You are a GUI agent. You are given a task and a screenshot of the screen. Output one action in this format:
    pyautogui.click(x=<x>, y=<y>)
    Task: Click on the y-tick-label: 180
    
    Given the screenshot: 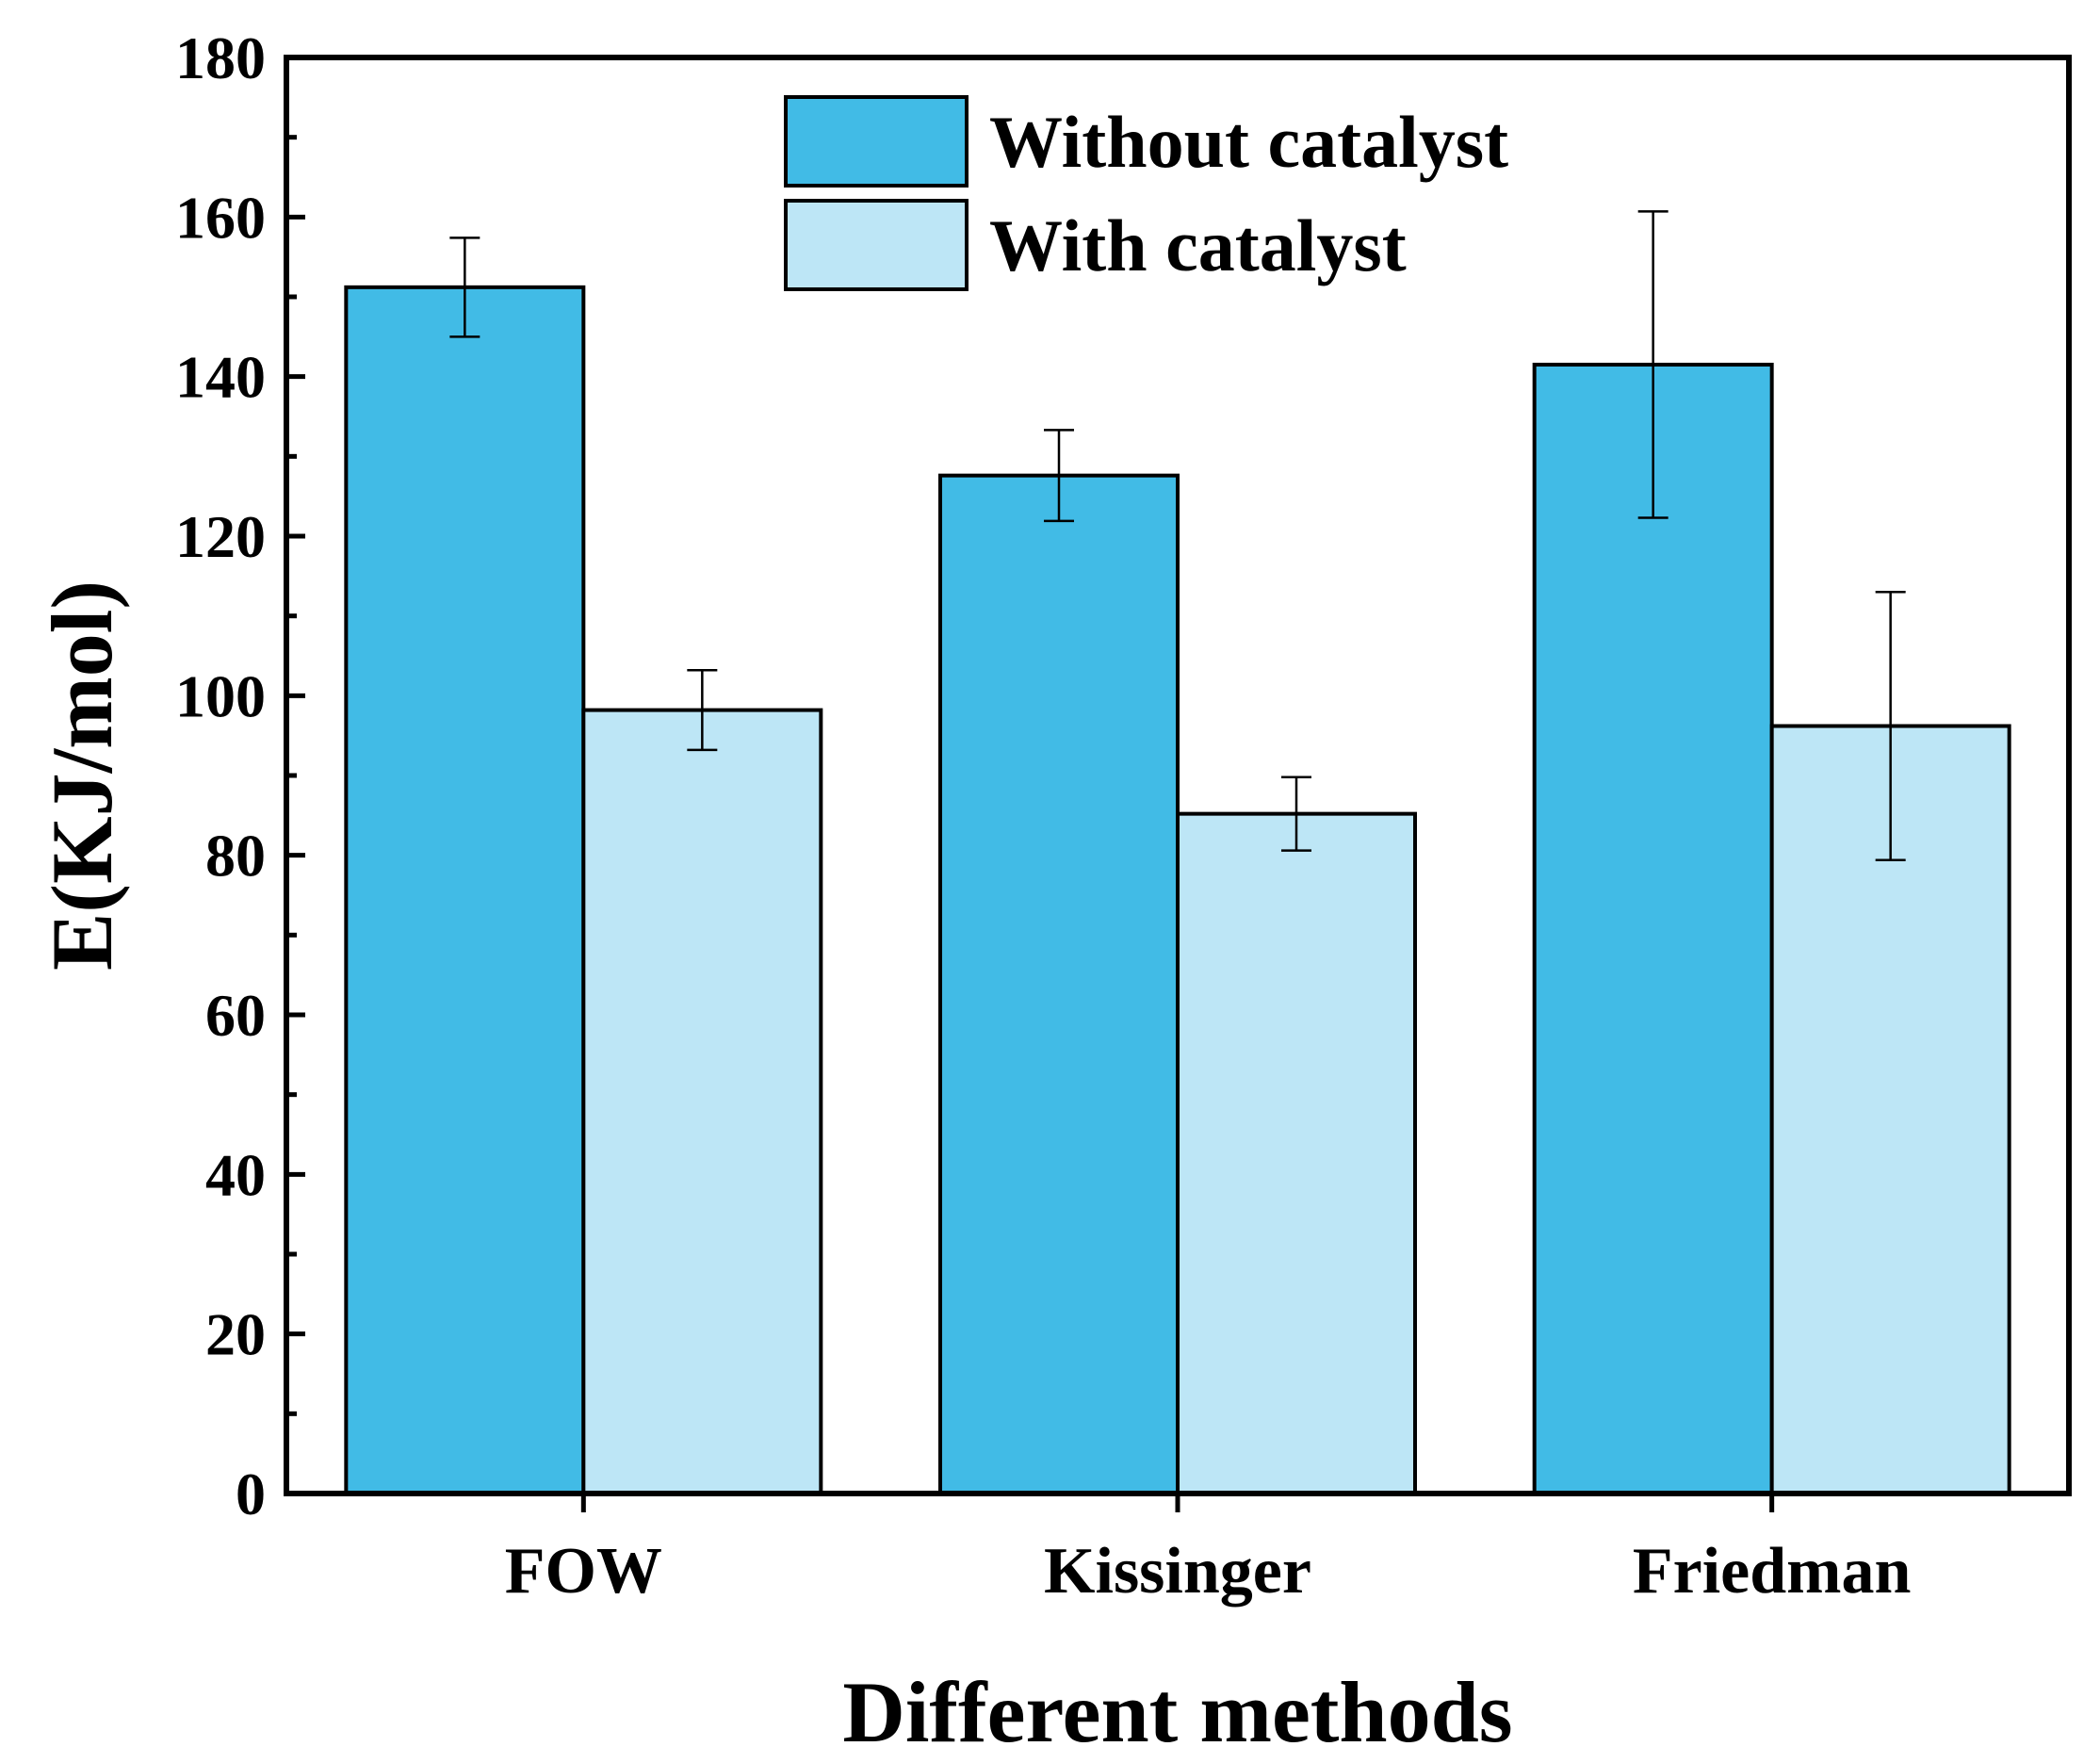 What is the action you would take?
    pyautogui.click(x=220, y=57)
    